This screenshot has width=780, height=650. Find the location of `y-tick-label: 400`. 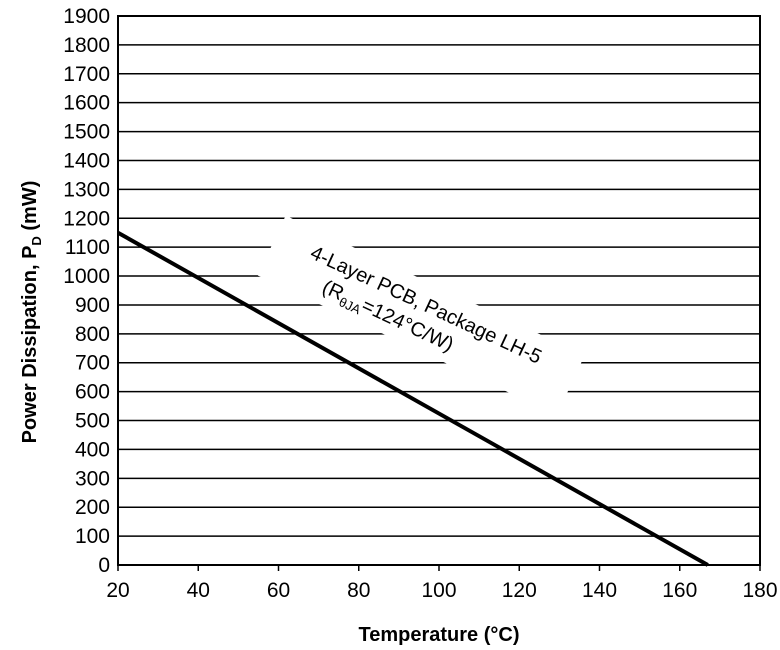

y-tick-label: 400 is located at coordinates (92, 449).